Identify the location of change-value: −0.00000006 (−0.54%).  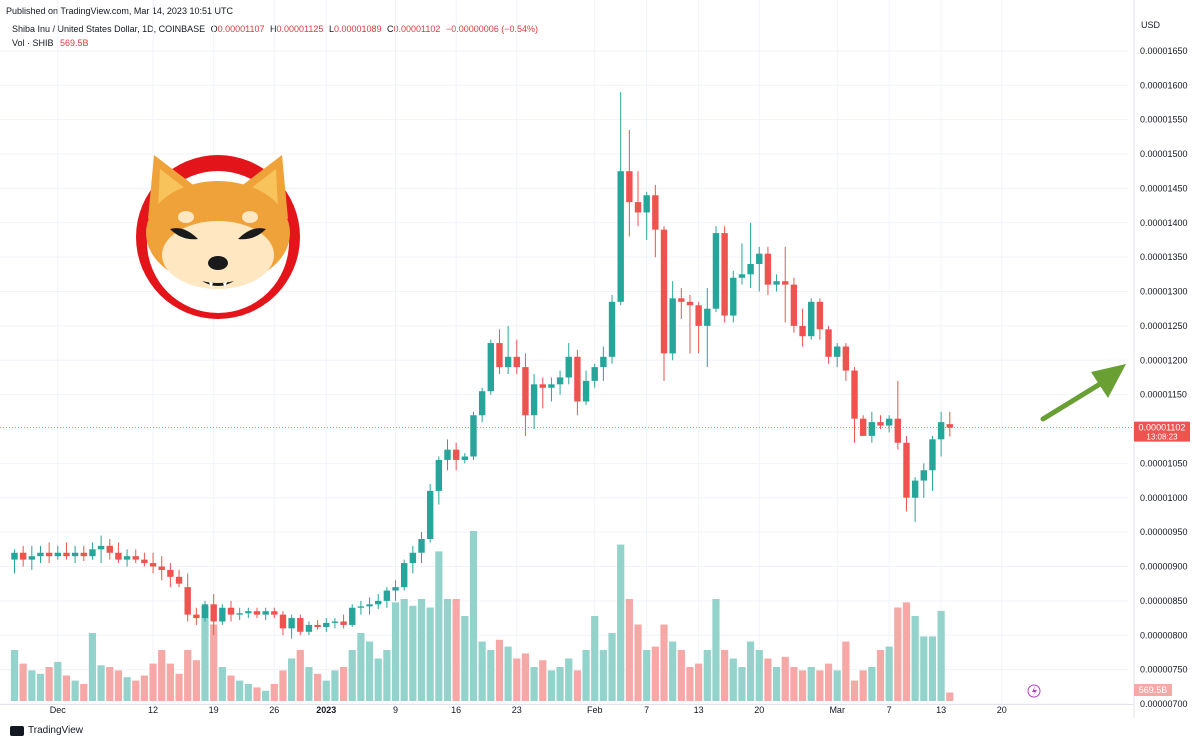
(492, 29).